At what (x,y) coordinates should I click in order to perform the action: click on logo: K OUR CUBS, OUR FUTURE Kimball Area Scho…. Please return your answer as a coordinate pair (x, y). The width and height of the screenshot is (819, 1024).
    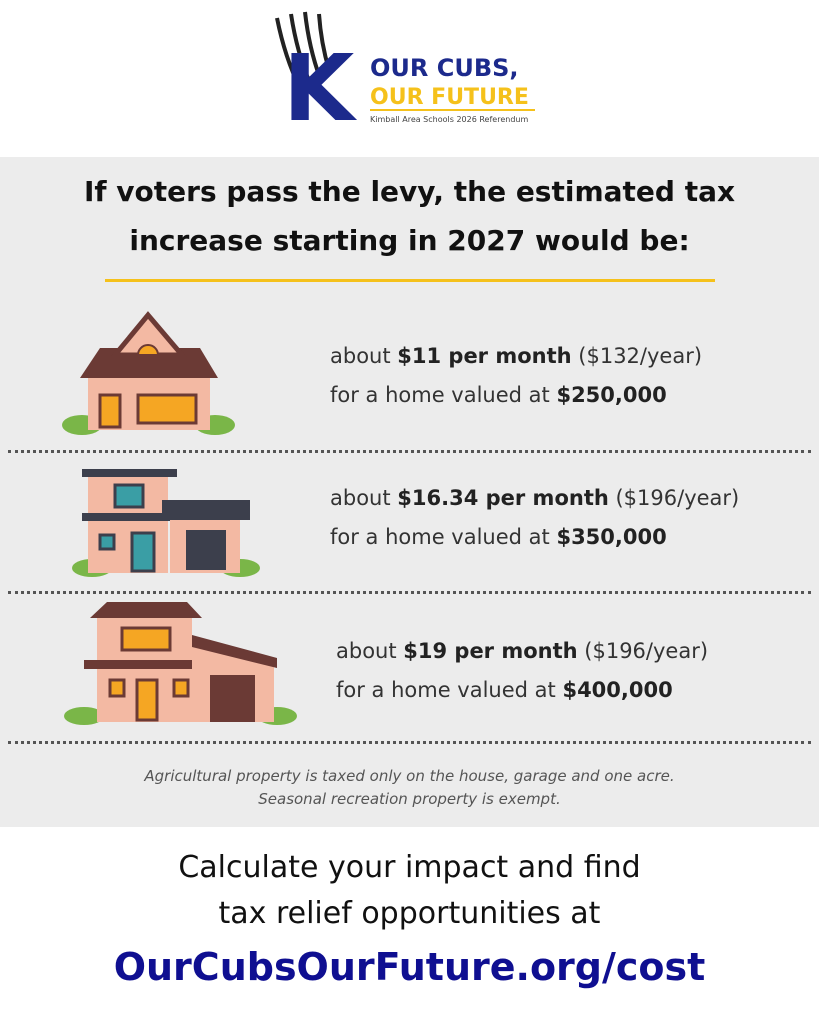
    Looking at the image, I should click on (405, 69).